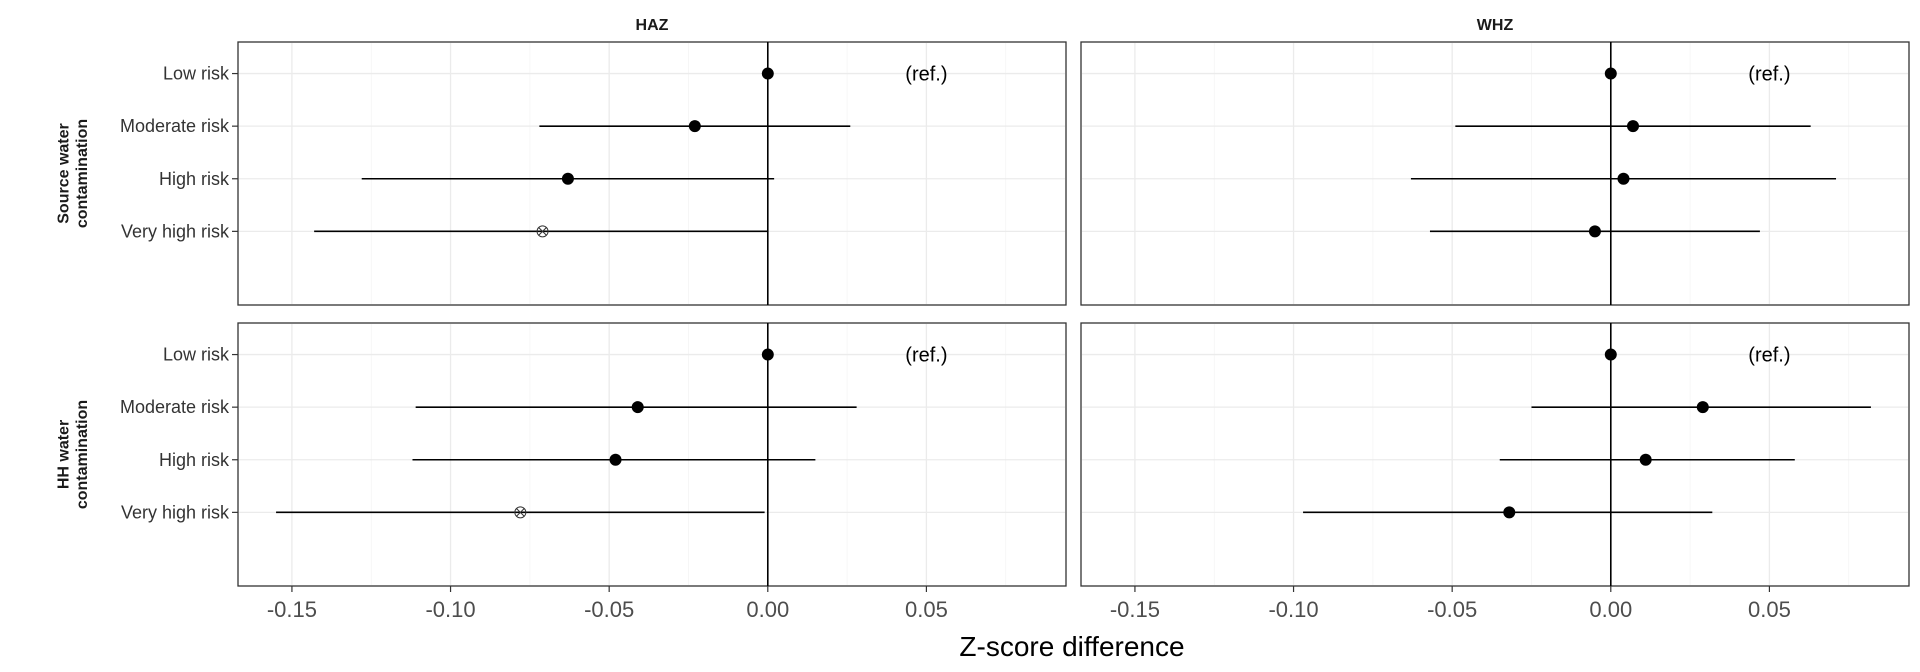 This screenshot has width=1920, height=672. I want to click on facet-strip-label: WHZ, so click(1495, 25).